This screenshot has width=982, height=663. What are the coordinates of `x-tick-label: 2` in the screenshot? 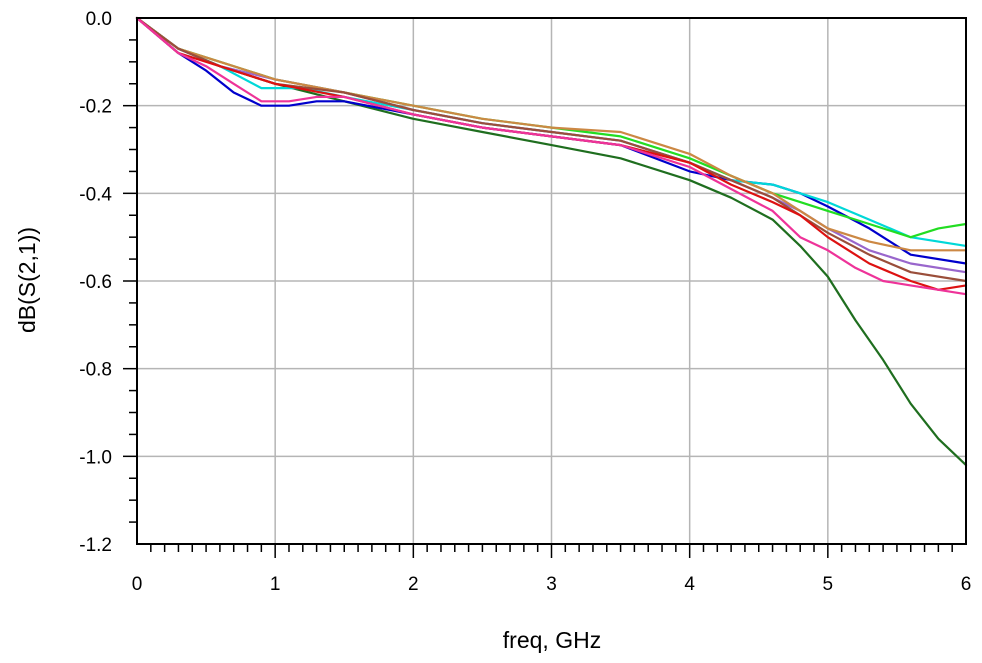 It's located at (413, 584).